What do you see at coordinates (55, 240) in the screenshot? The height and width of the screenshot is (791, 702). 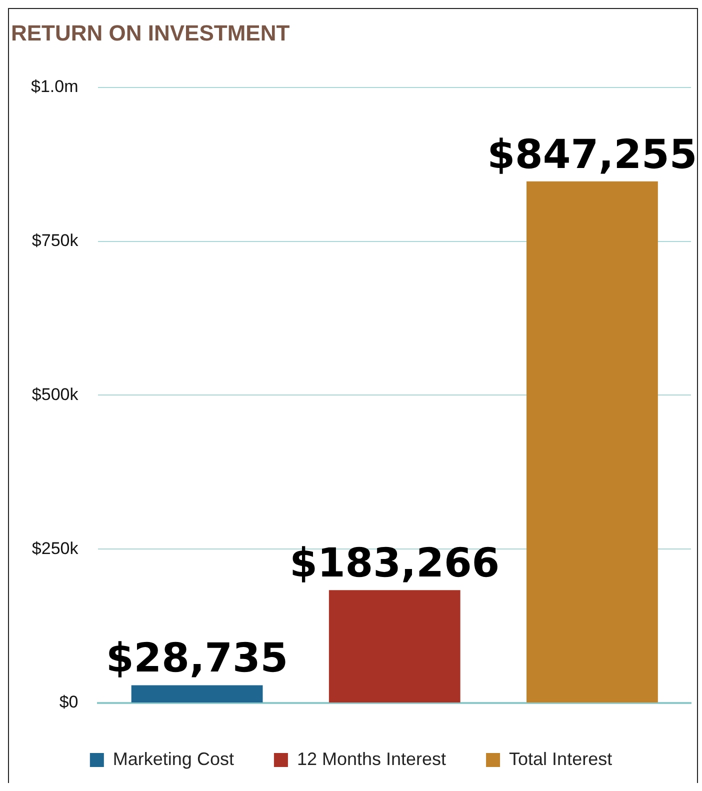 I see `y-tick-label: $750k` at bounding box center [55, 240].